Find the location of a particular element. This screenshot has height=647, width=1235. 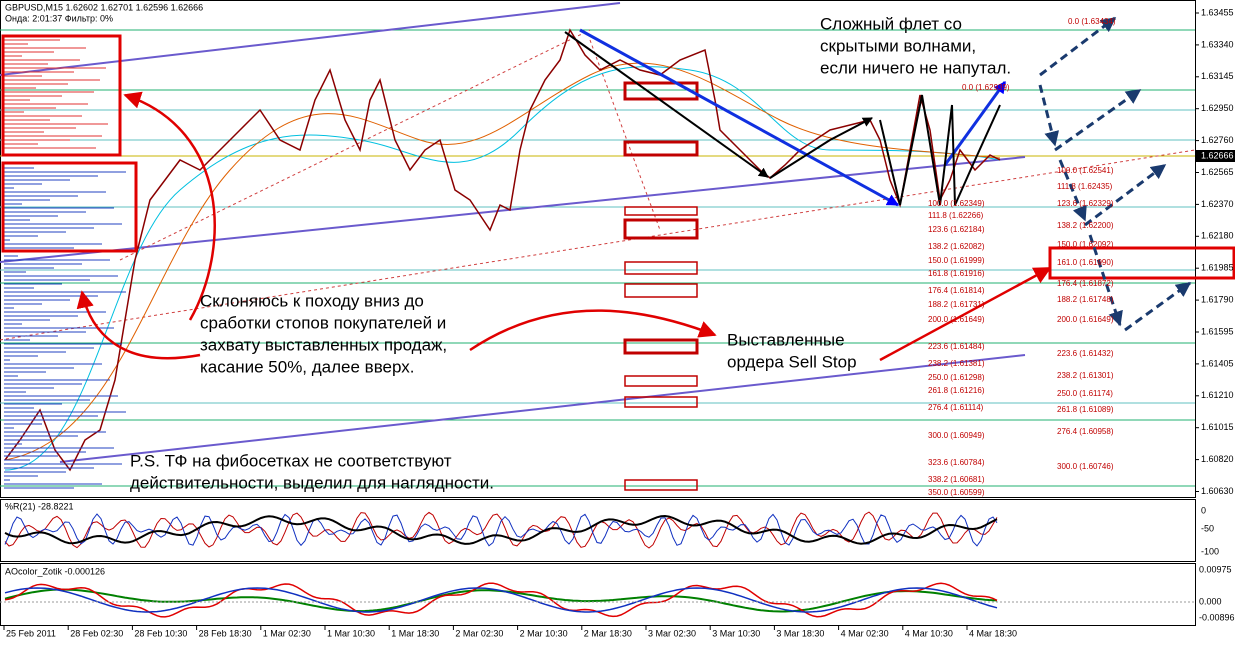

fib-label: 350.0 (1.60599) is located at coordinates (956, 492).